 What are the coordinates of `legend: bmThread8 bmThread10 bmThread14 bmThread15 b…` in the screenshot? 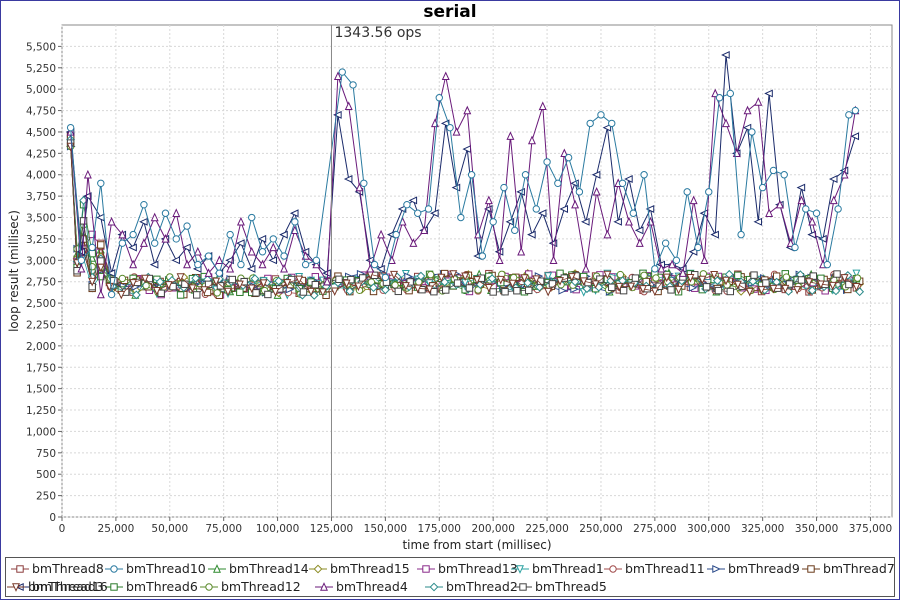 It's located at (450, 577).